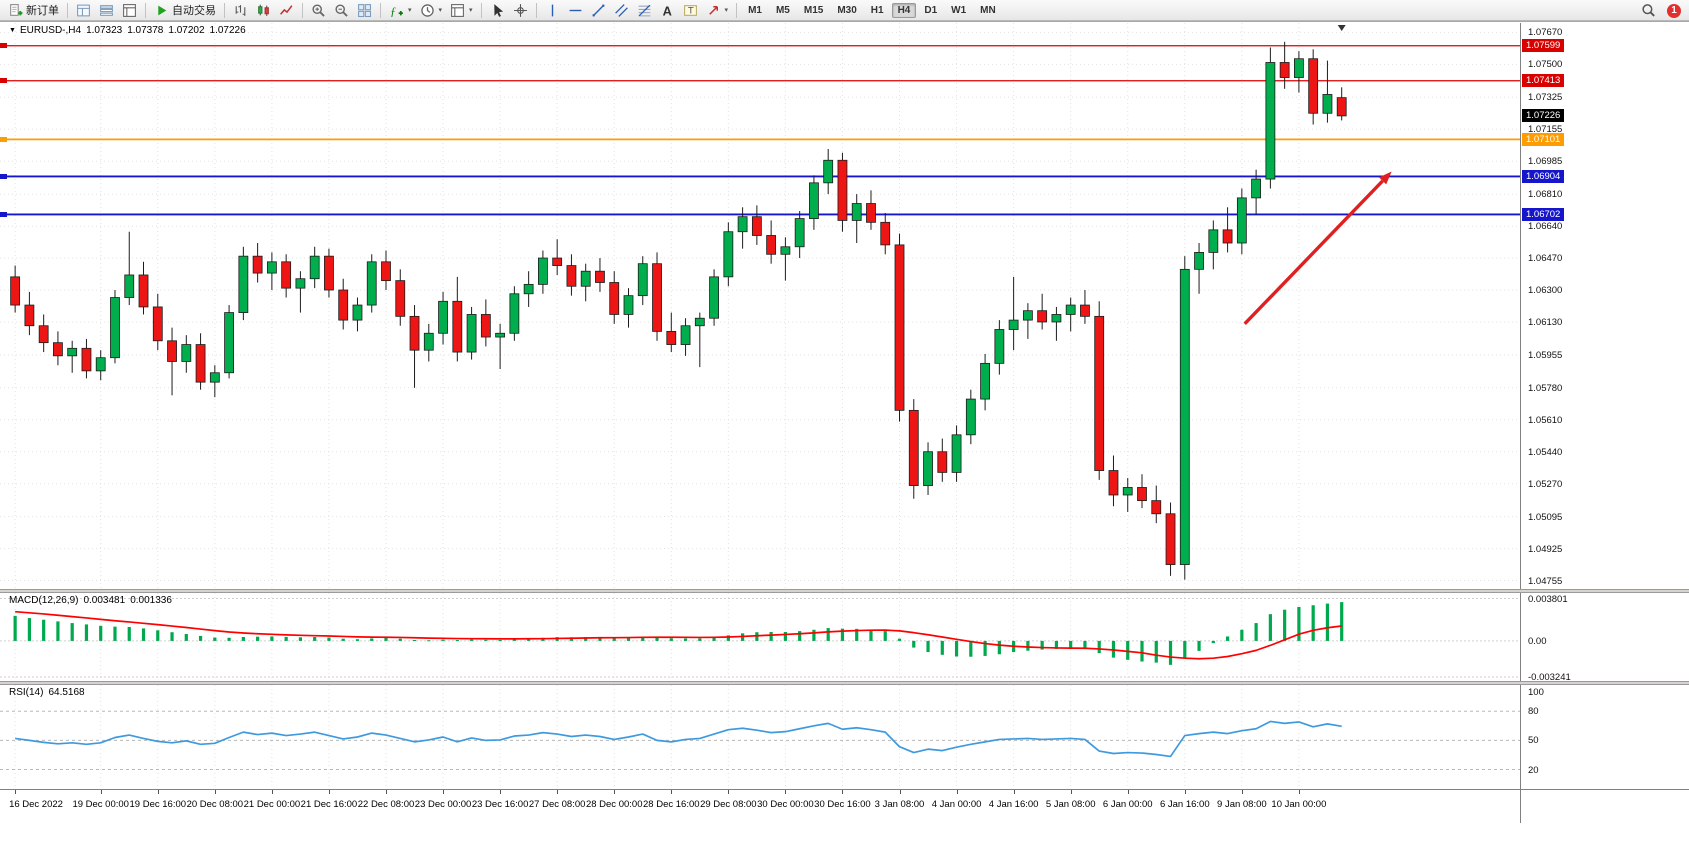 The image size is (1689, 860). Describe the element at coordinates (186, 30) in the screenshot. I see `low-value: 1.07202` at that location.